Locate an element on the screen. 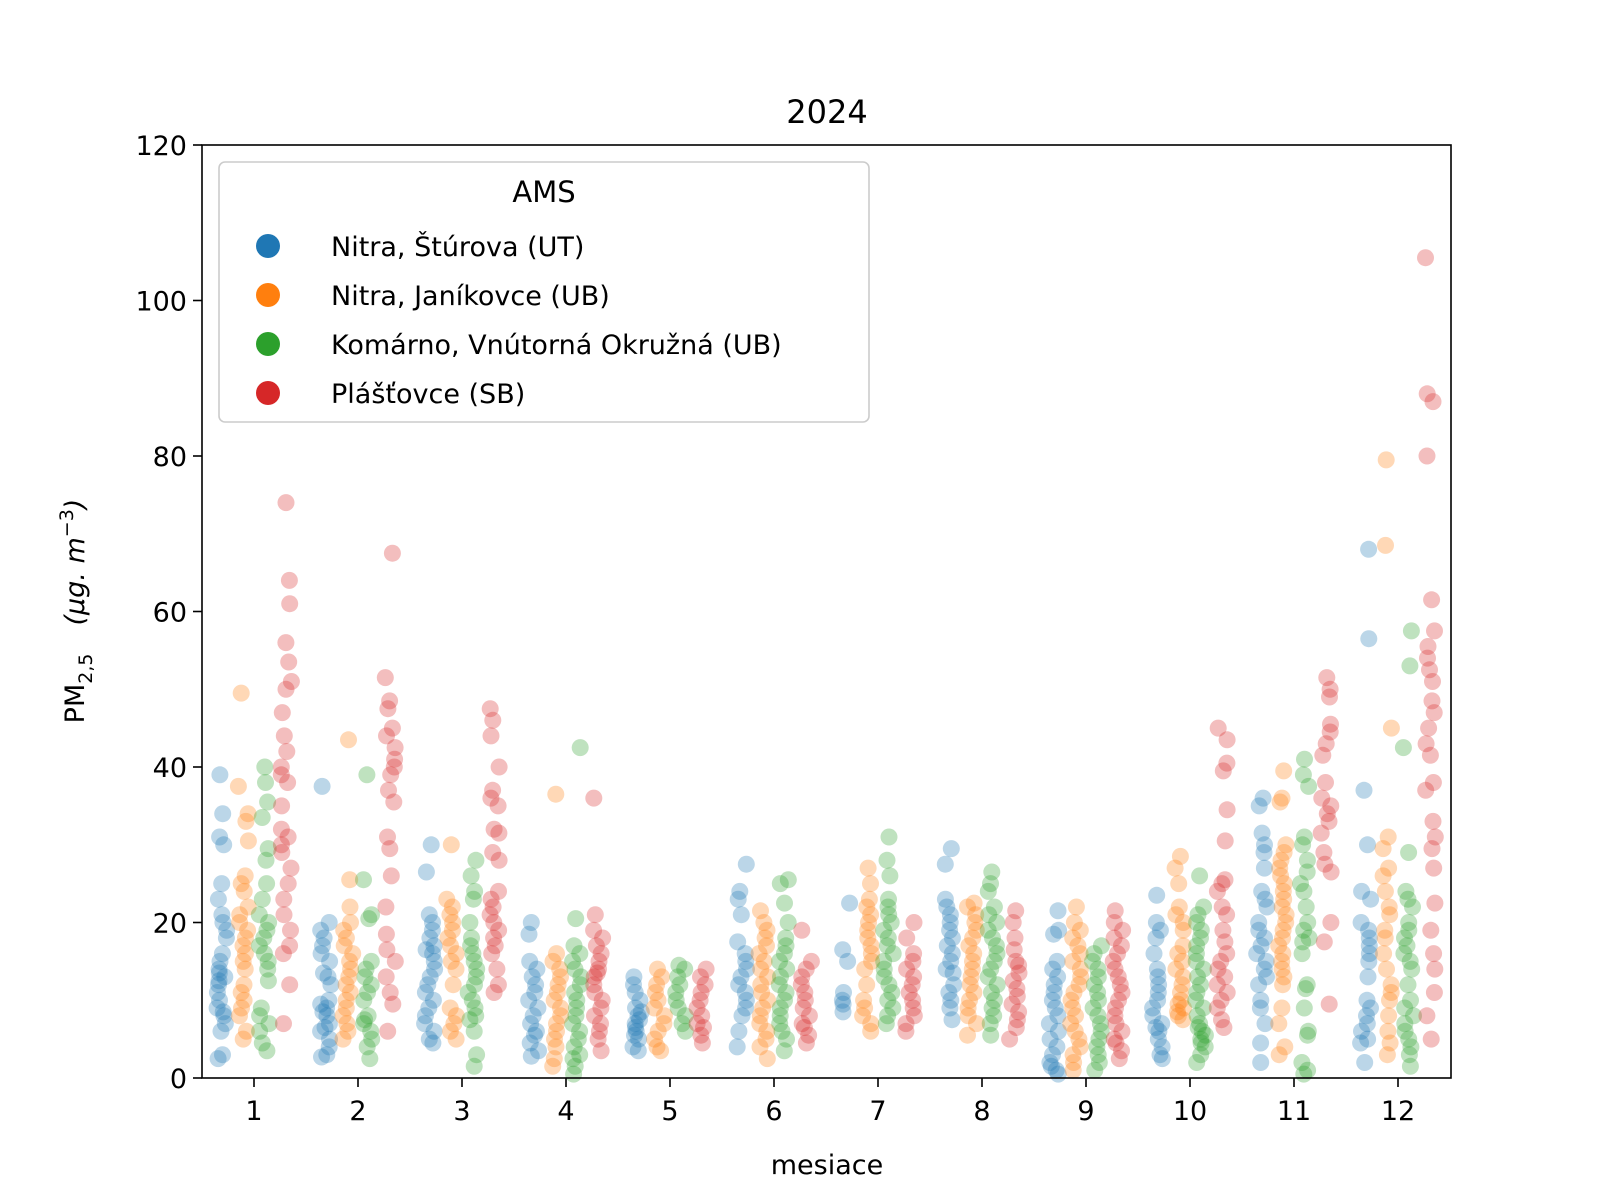 The width and height of the screenshot is (1600, 1200). legend-marker is located at coordinates (268, 246).